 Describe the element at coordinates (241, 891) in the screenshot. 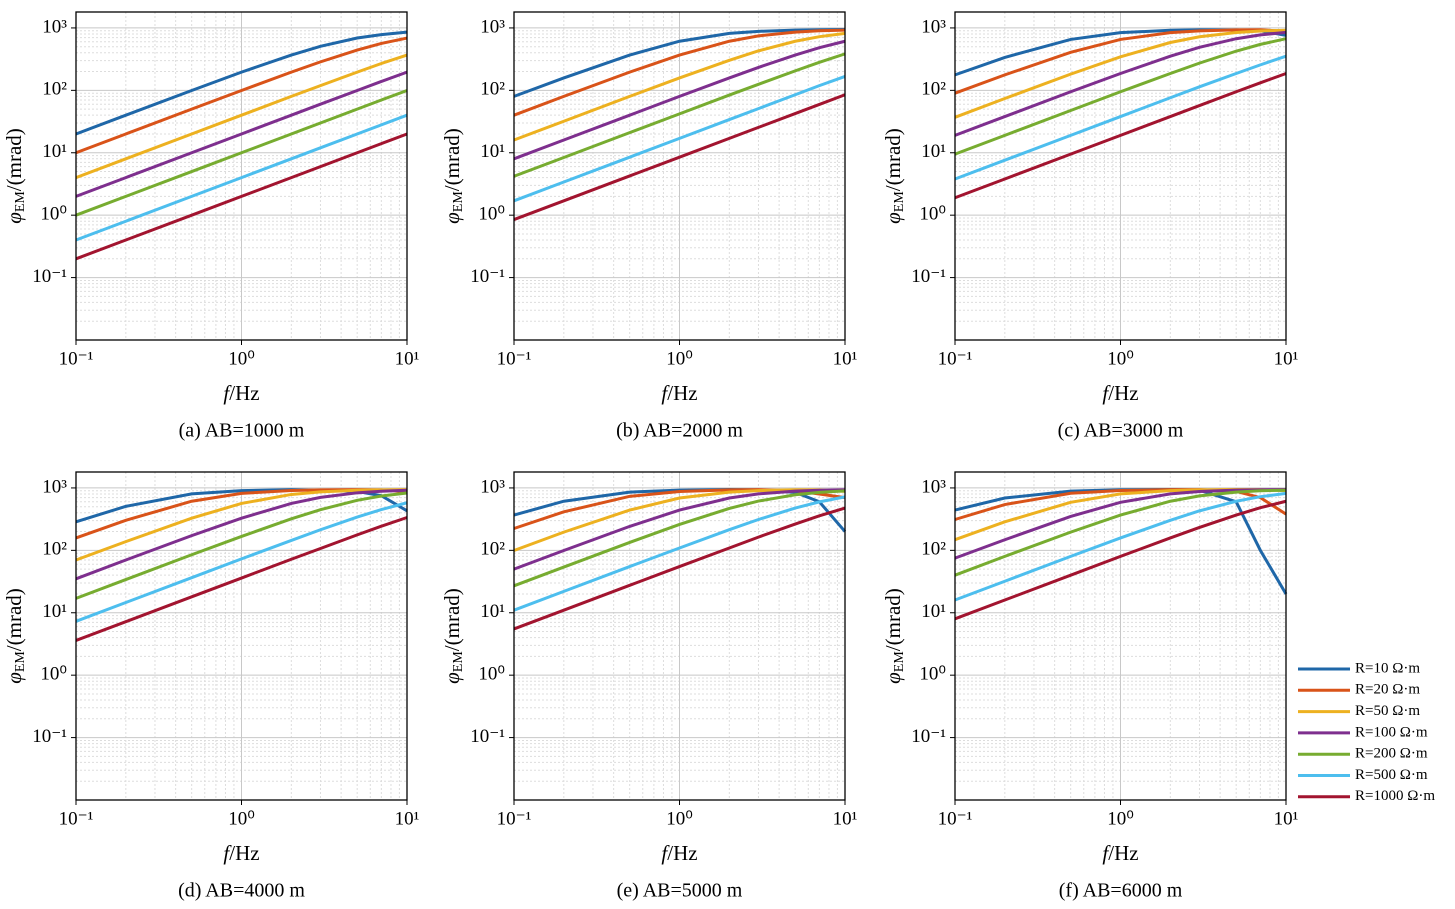

I see `caption: (d) AB=4000 m` at that location.